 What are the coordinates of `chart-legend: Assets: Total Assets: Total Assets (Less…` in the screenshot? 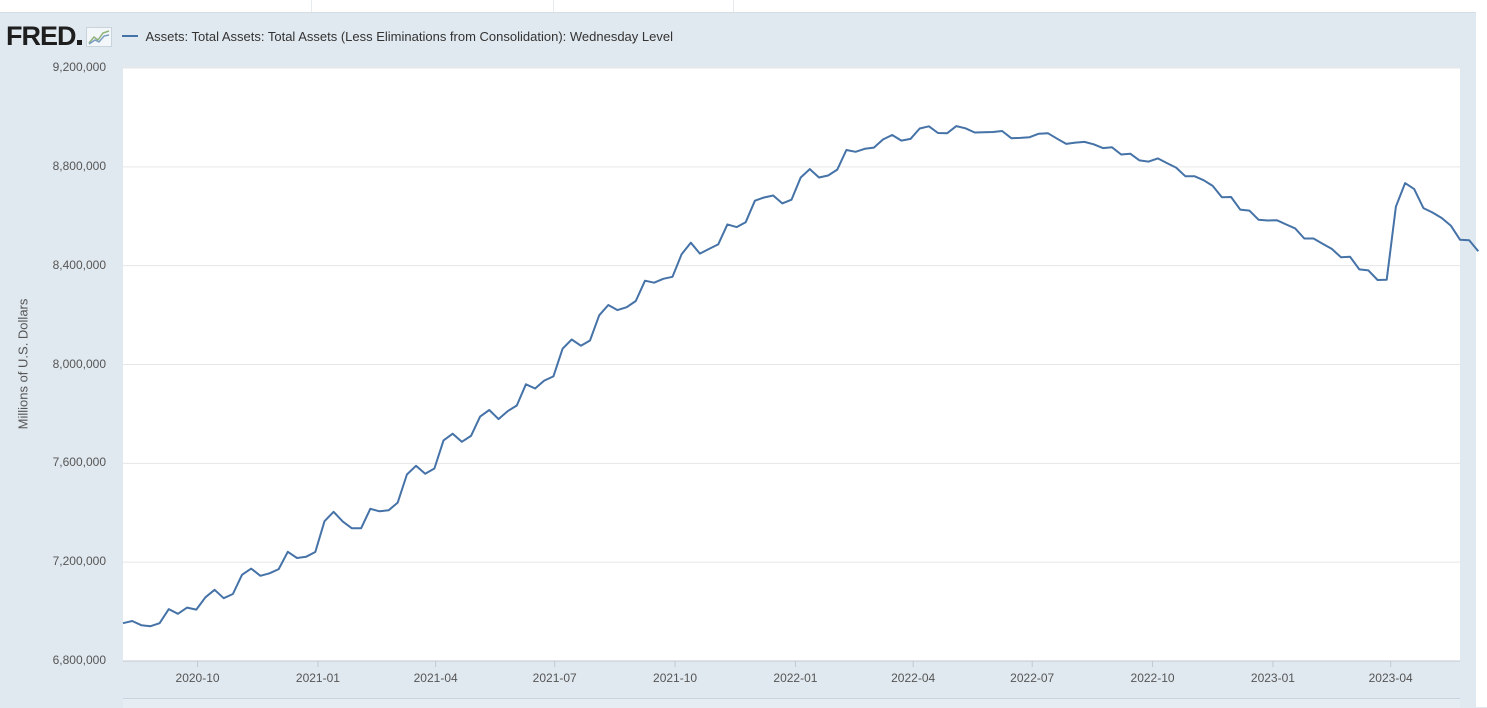 It's located at (397, 36).